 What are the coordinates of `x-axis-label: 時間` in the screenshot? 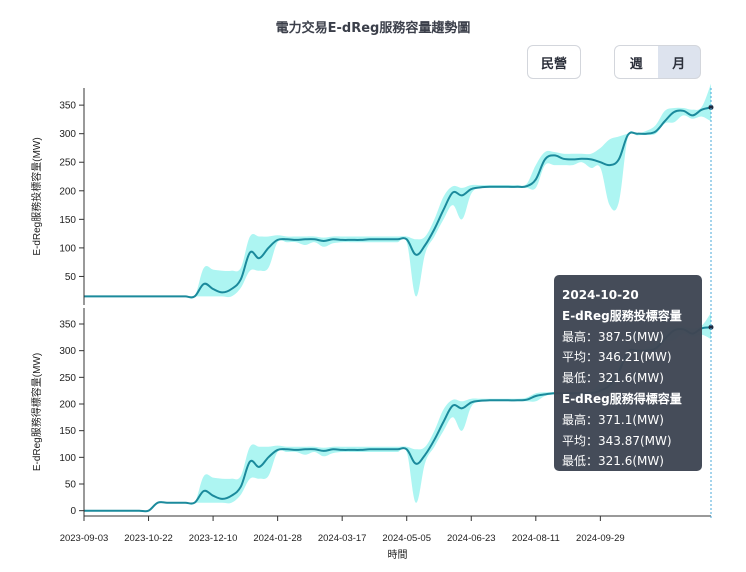 It's located at (398, 555).